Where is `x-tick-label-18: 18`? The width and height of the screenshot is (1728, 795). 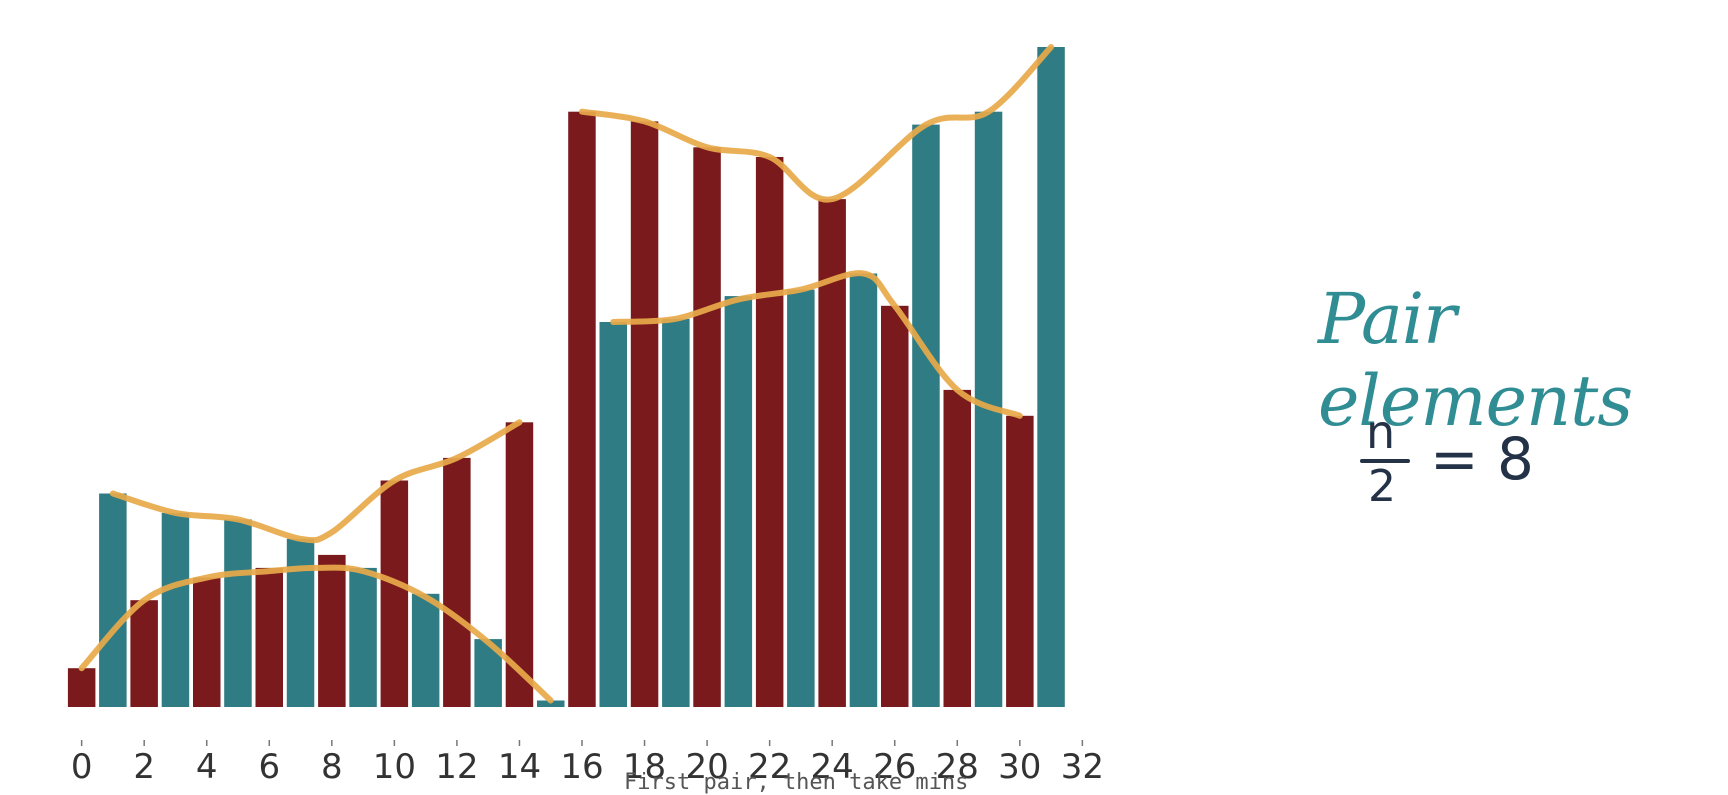
x-tick-label-18: 18 is located at coordinates (644, 765).